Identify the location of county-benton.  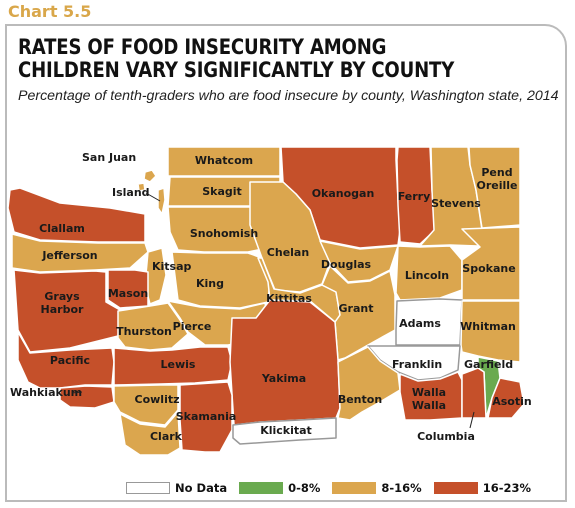
(369, 383).